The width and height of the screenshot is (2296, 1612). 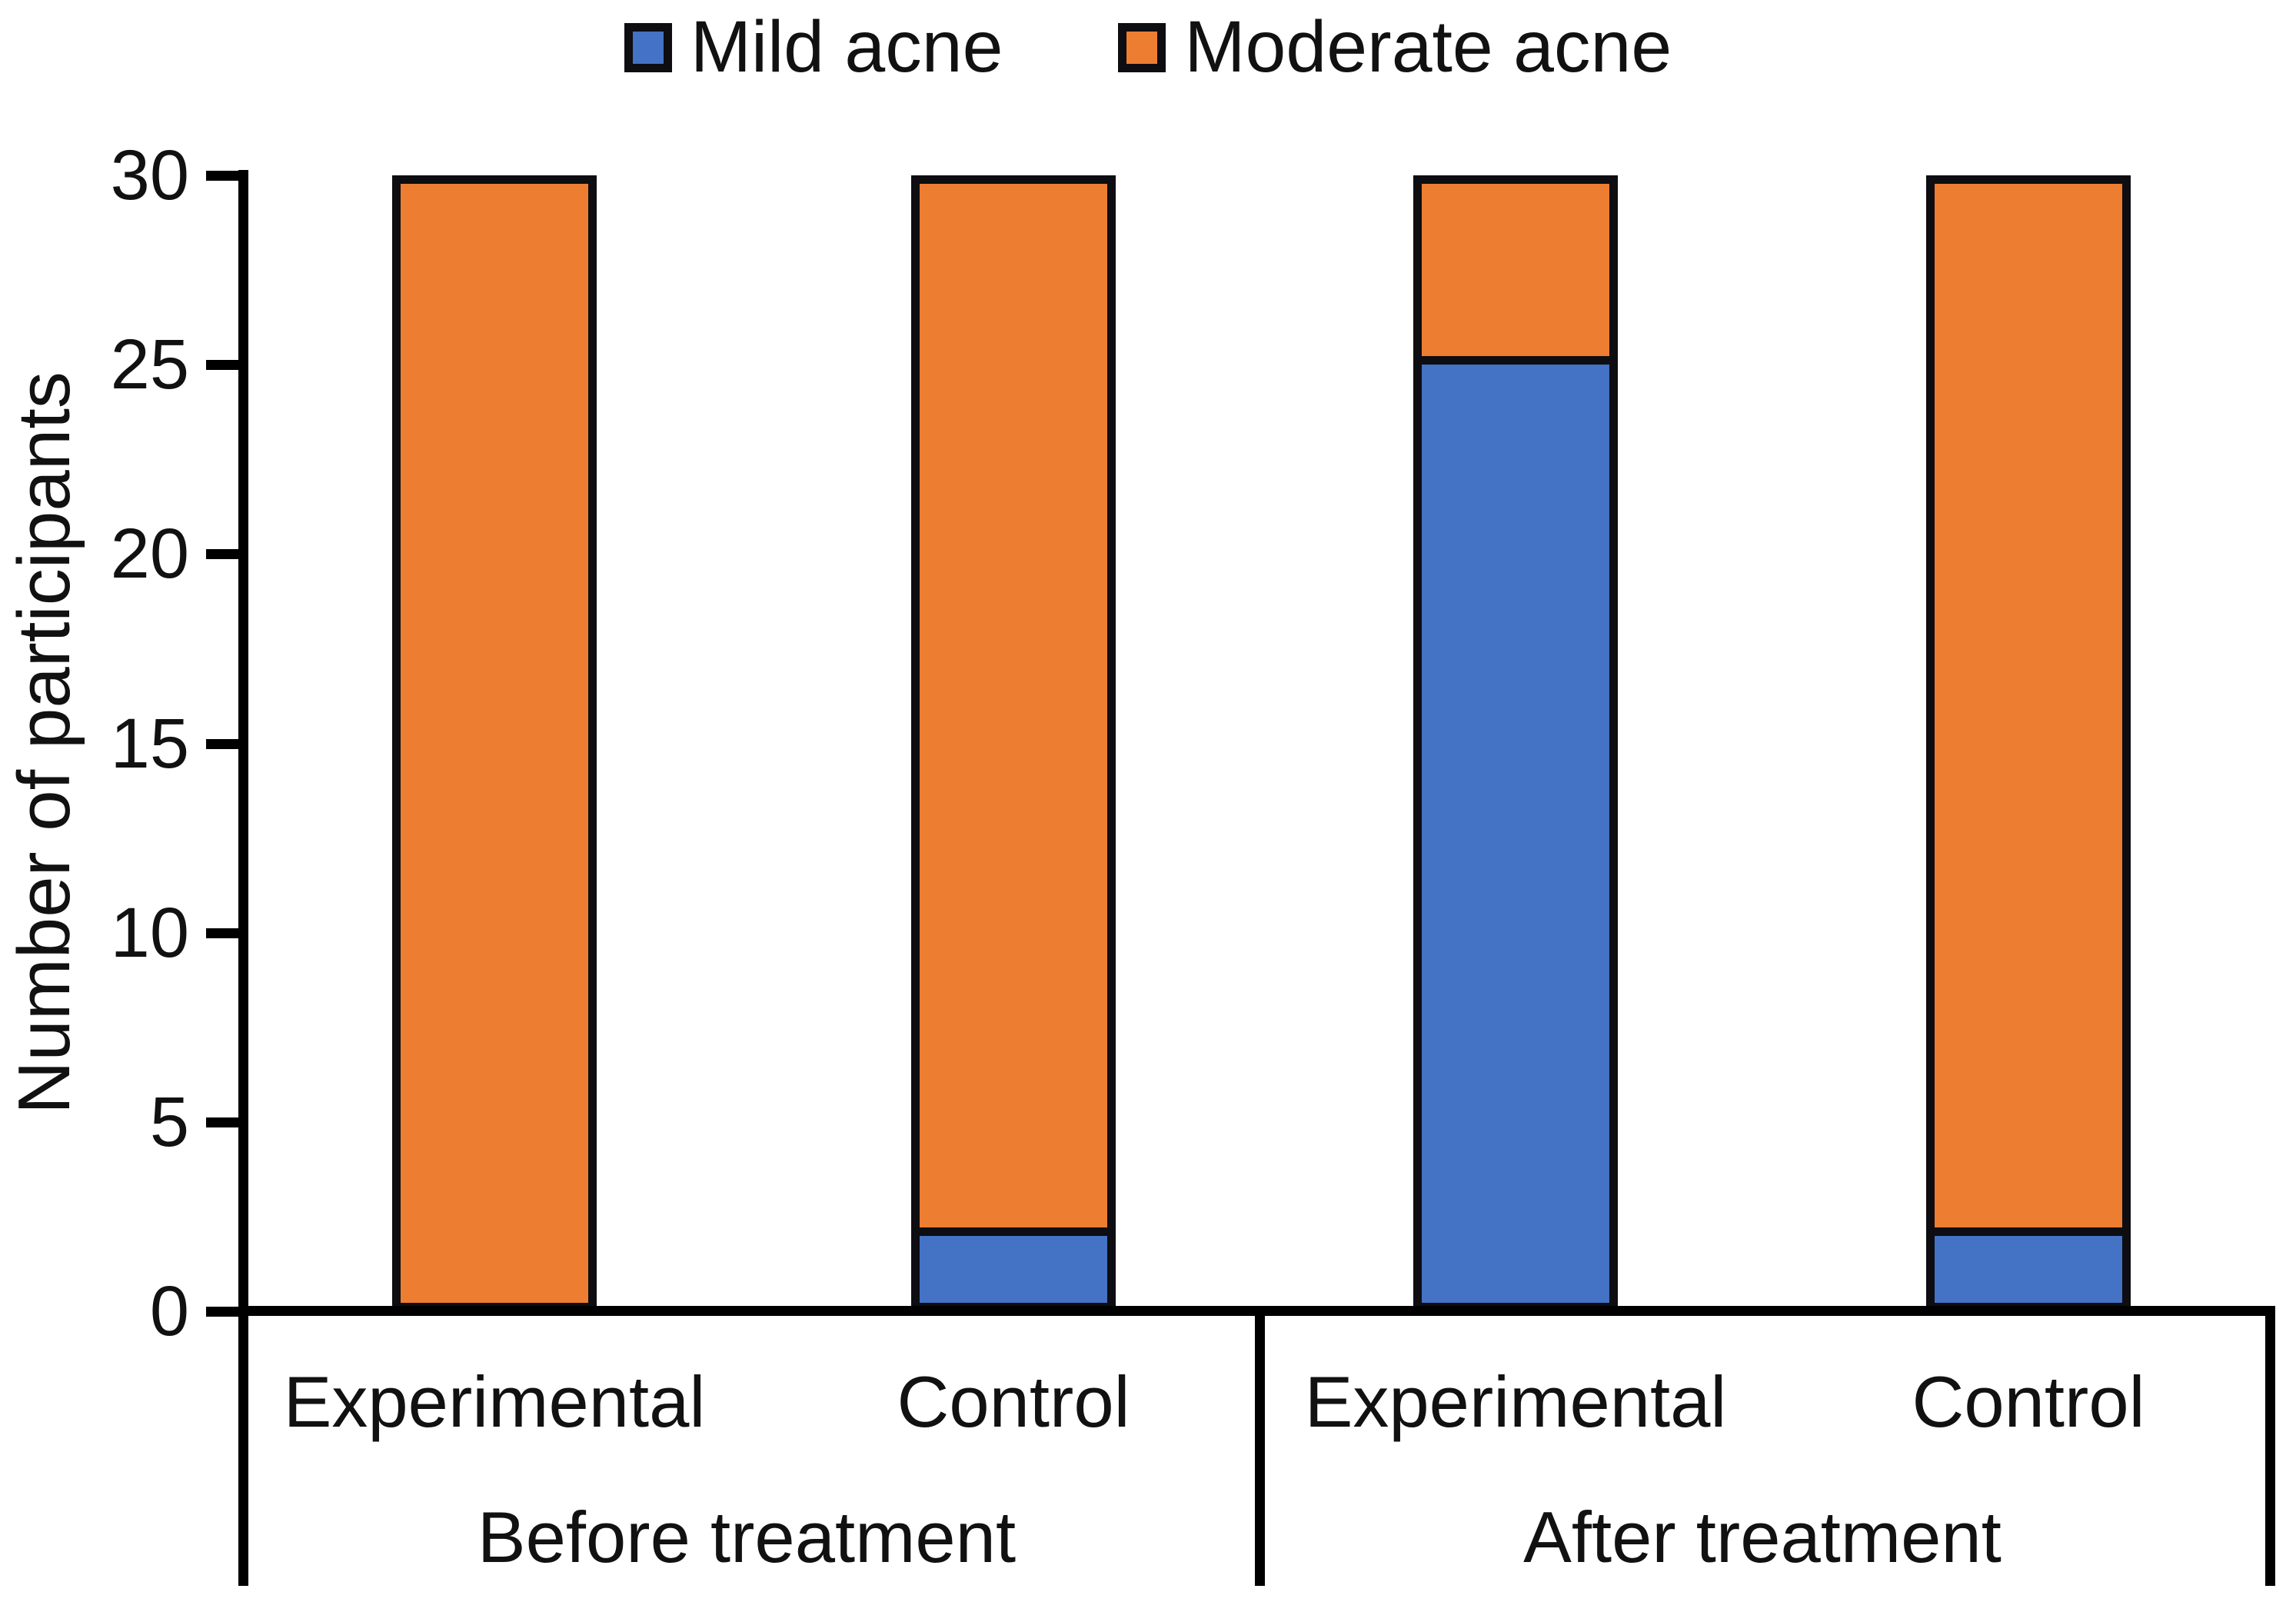 What do you see at coordinates (846, 47) in the screenshot?
I see `legend-label: Mild acne` at bounding box center [846, 47].